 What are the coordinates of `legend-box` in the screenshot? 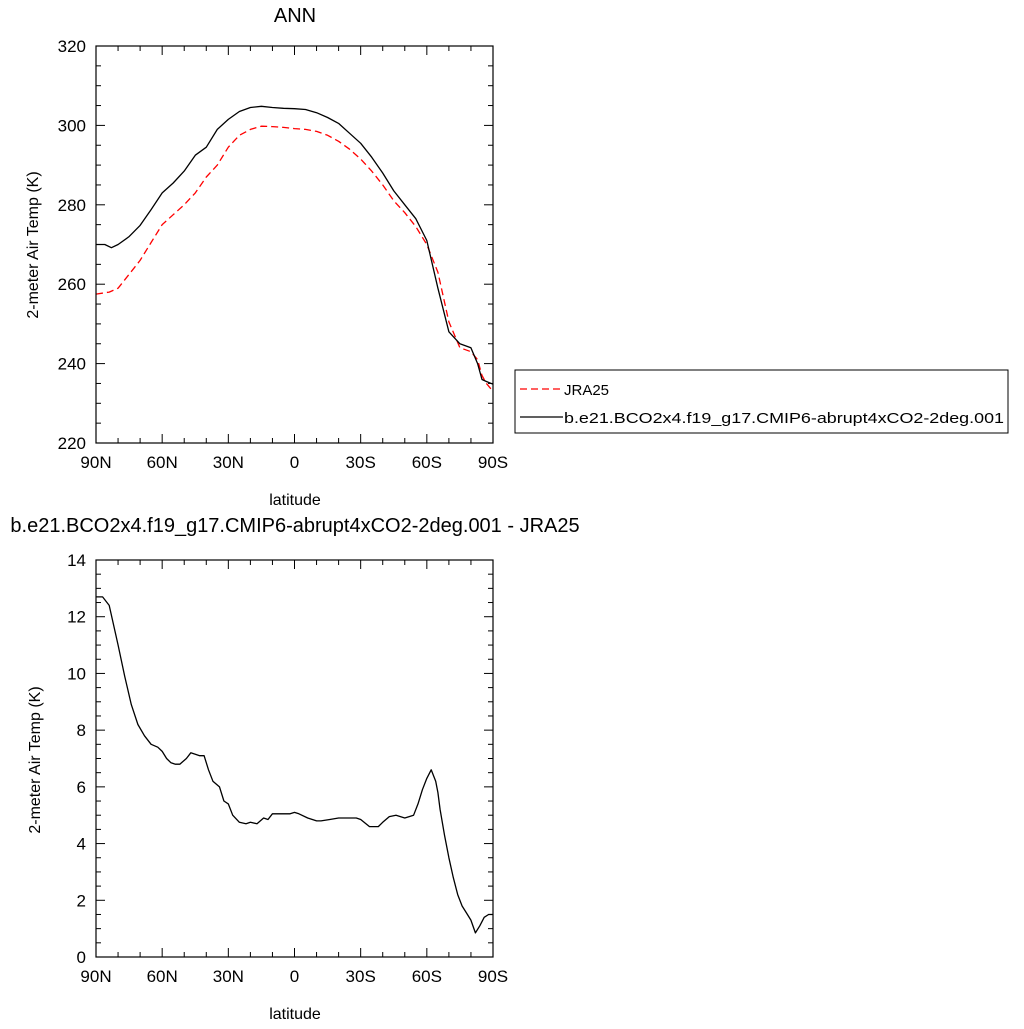 It's located at (761, 401).